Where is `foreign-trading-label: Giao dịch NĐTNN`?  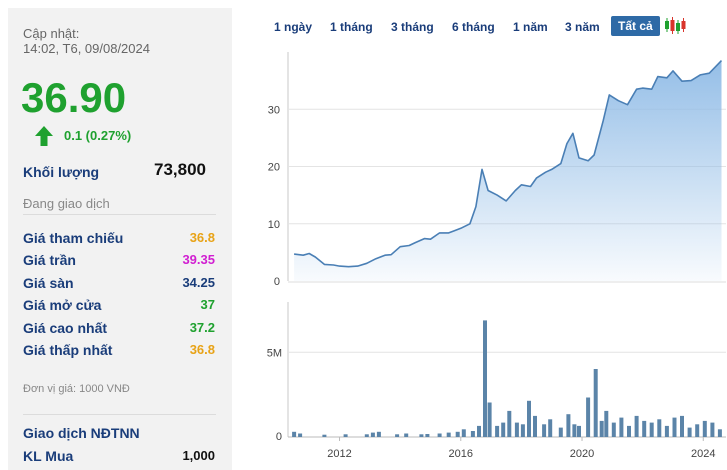 foreign-trading-label: Giao dịch NĐTNN is located at coordinates (81, 433).